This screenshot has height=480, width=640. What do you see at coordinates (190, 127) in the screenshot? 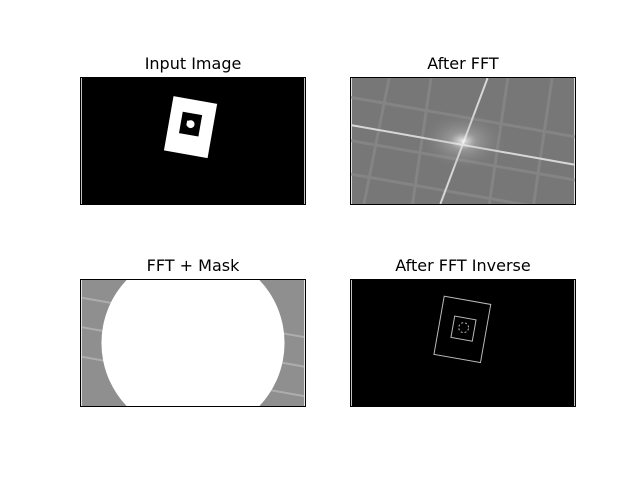
I see `input-image-card` at bounding box center [190, 127].